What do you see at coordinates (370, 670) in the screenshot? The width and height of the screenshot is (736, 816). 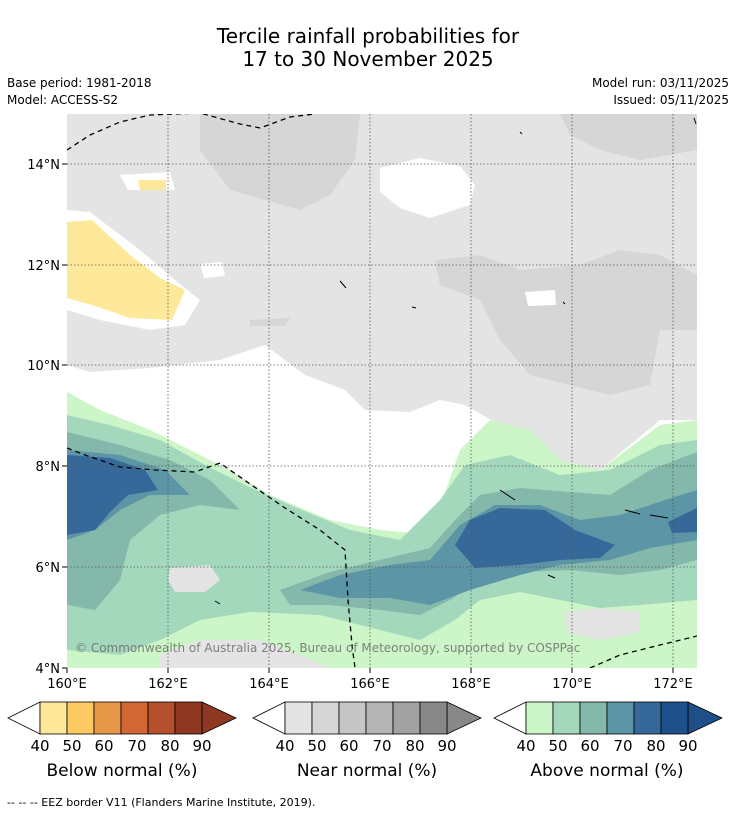 I see `lon-ticks` at bounding box center [370, 670].